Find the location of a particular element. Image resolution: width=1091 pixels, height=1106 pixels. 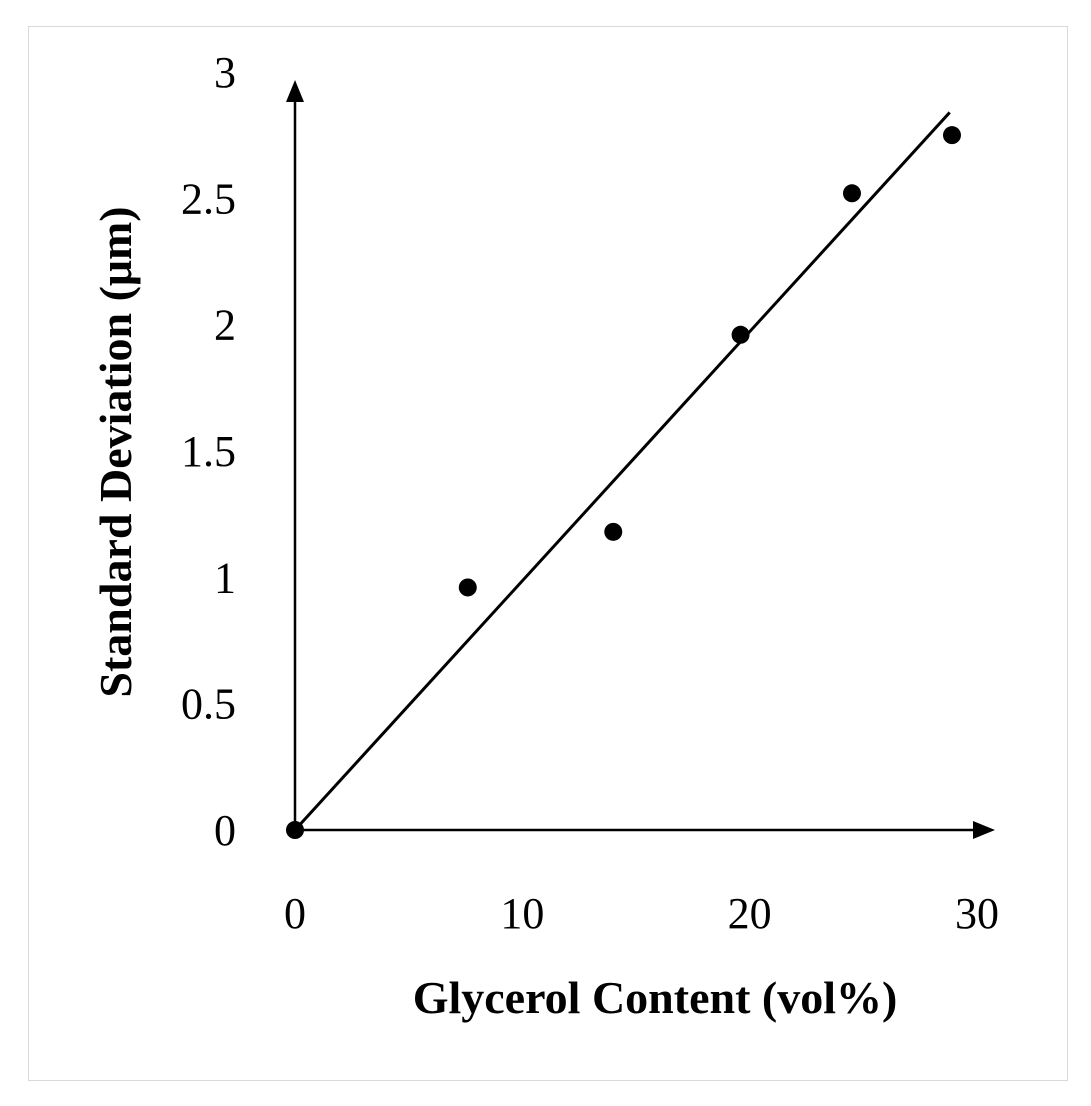

y-tick-label: 0 is located at coordinates (225, 830).